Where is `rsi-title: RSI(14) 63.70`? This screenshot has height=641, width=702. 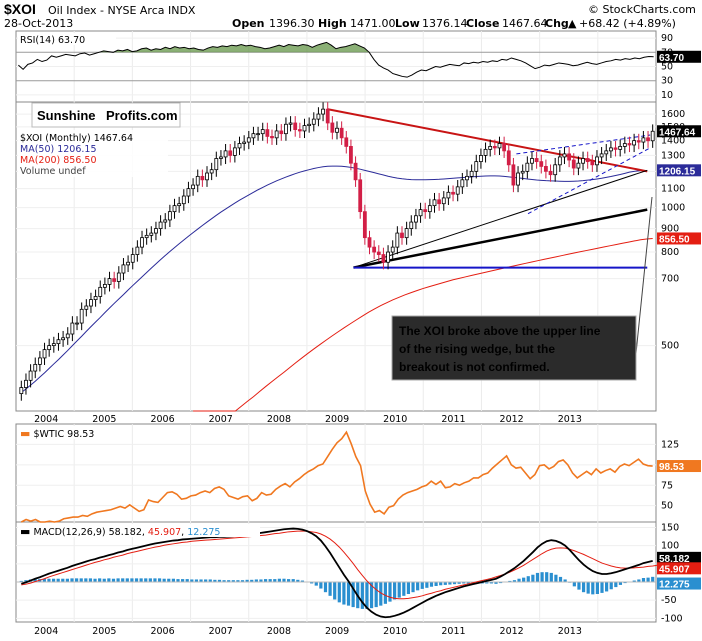
rsi-title: RSI(14) 63.70 is located at coordinates (52, 40).